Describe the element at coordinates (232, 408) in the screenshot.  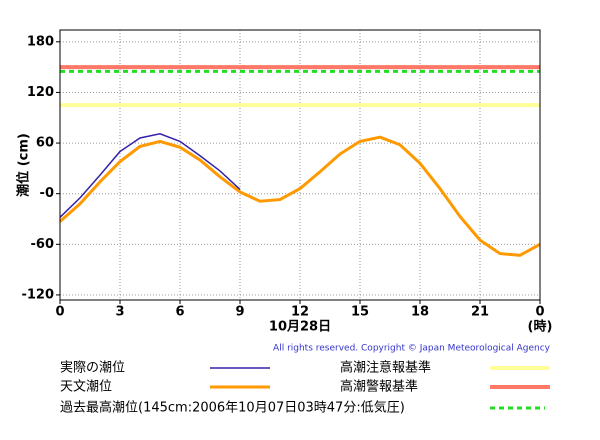
I see `legend-label: 過去最高潮位(145cm:2006年10月07日03時47分:低気圧)` at that location.